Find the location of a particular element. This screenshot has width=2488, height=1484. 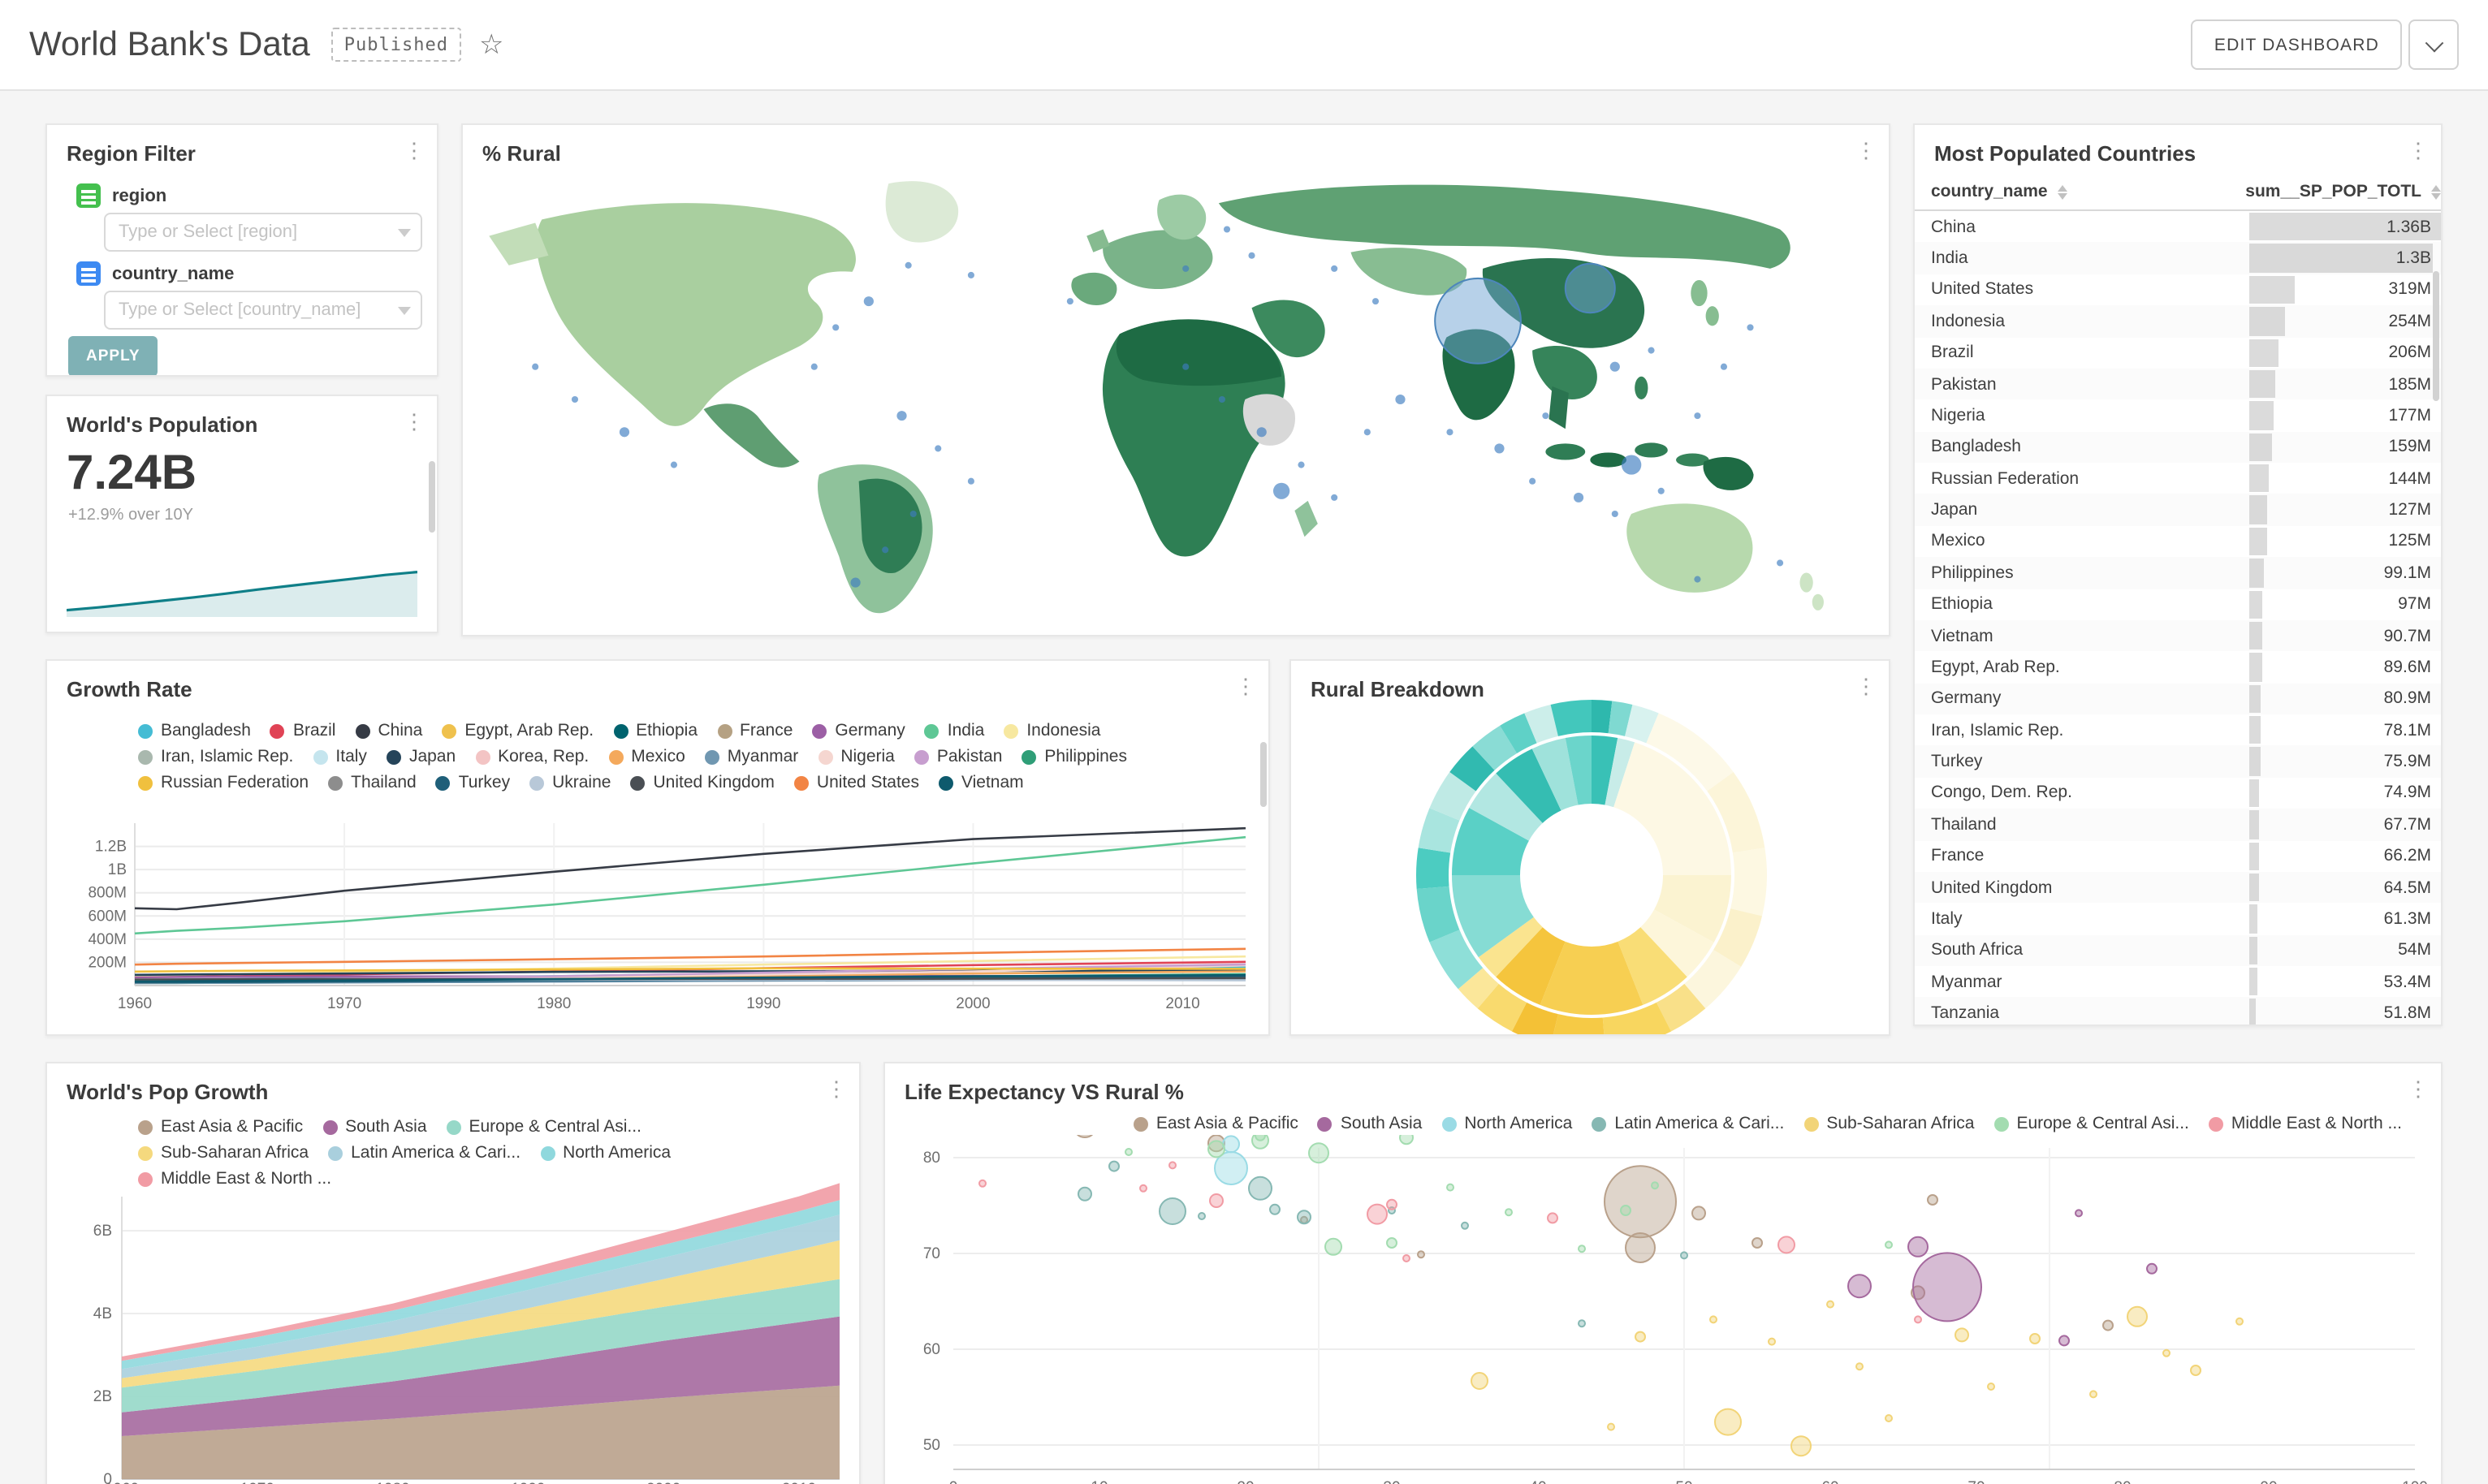

legend-item: Iran, Islamic Rep. is located at coordinates (215, 757).